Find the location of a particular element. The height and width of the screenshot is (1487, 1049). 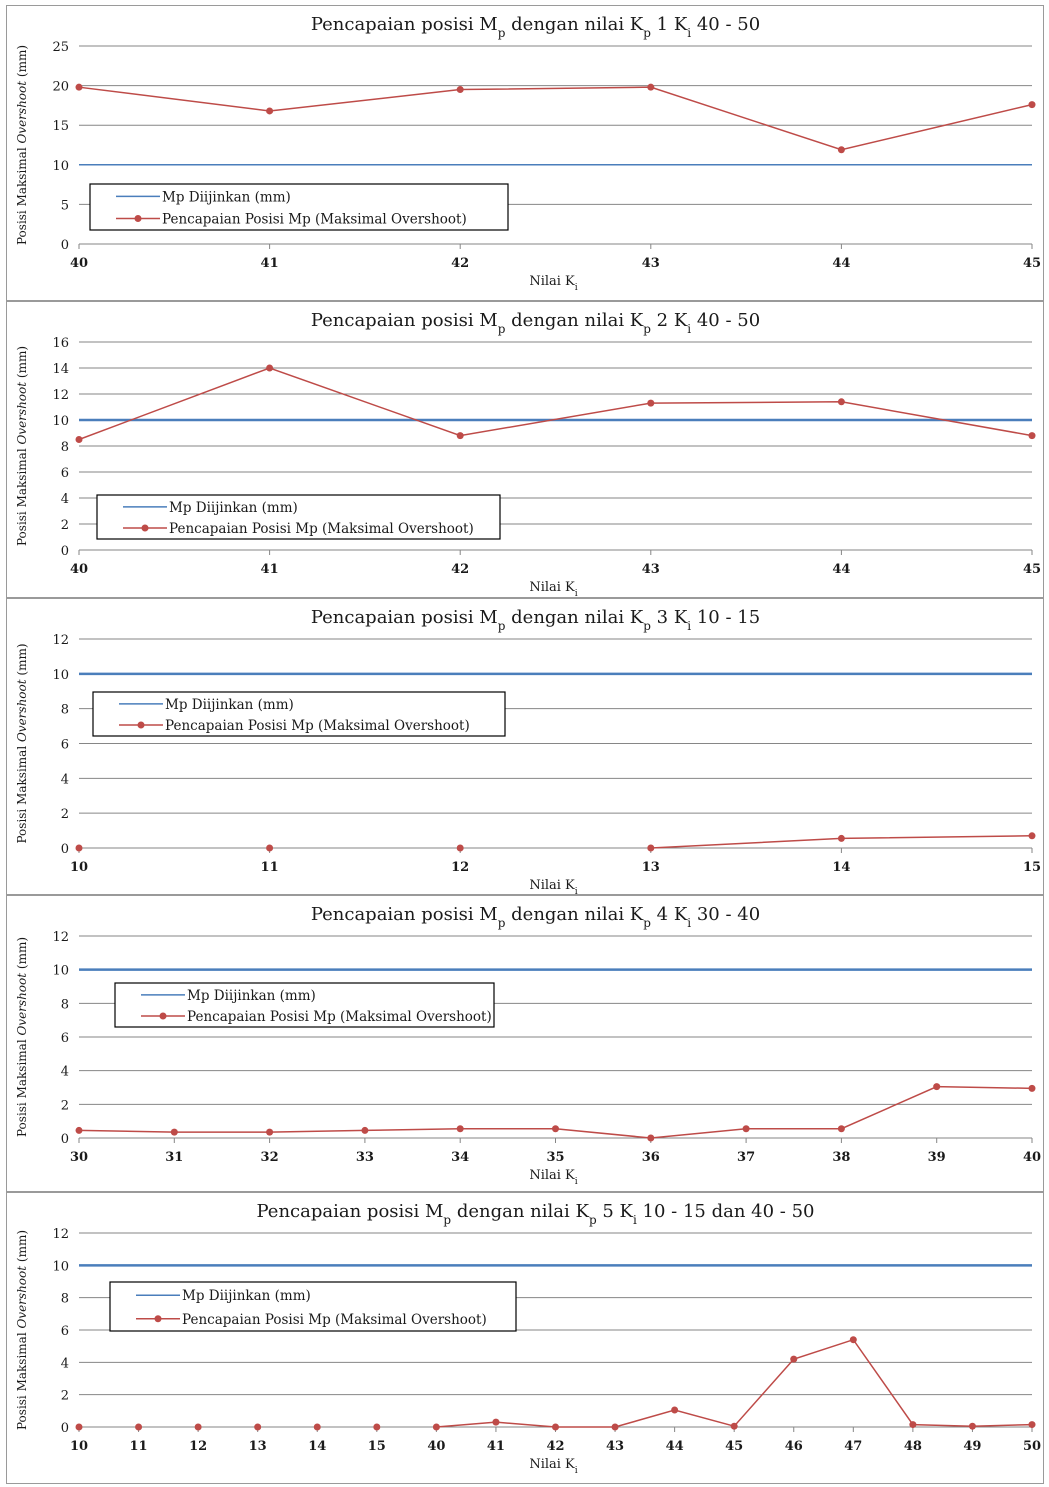

x-tick-label: 41 is located at coordinates (270, 569).